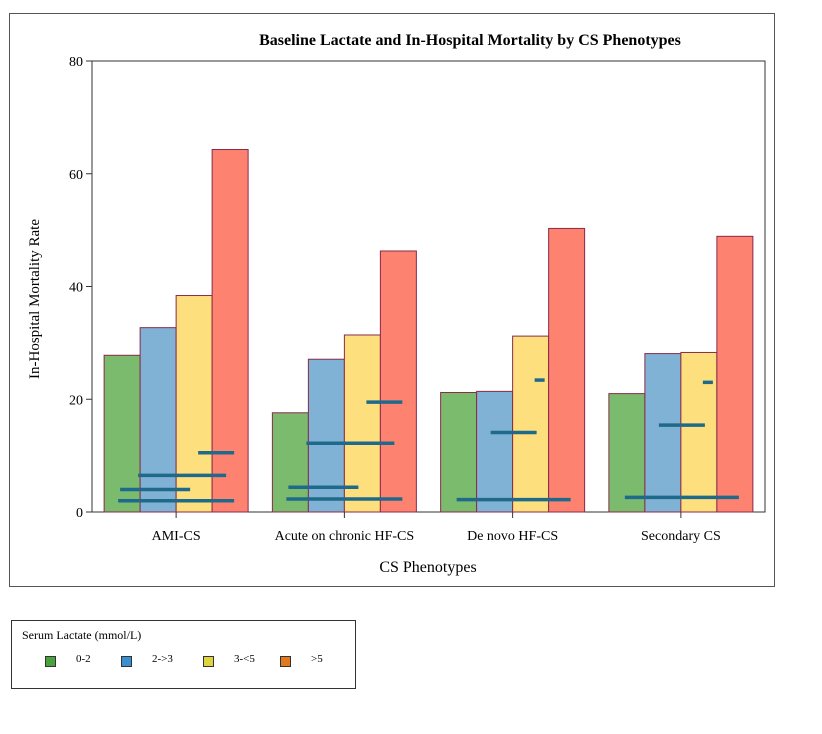 This screenshot has width=822, height=734. What do you see at coordinates (301, 661) in the screenshot?
I see `legend-item-gt5: >5` at bounding box center [301, 661].